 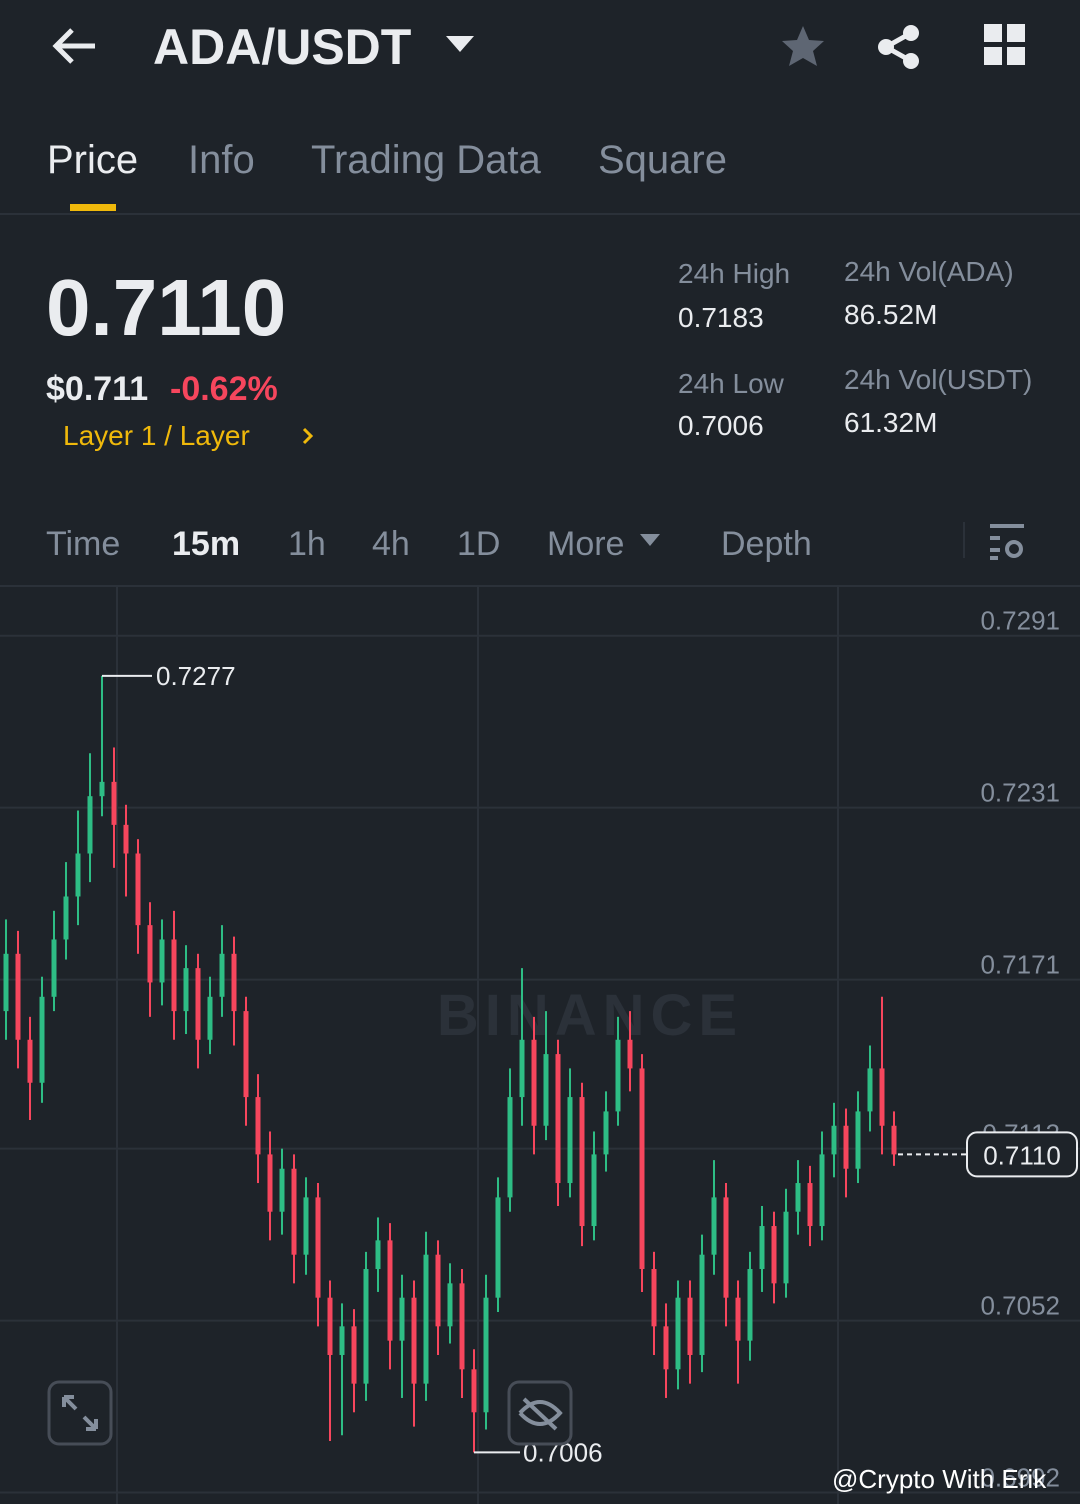 I want to click on back-button, so click(x=75, y=46).